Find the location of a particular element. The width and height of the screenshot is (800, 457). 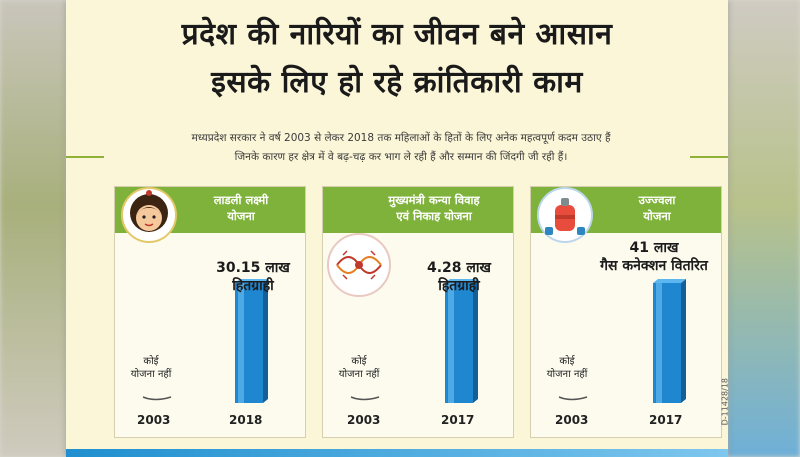

document-code: D-11428/18 is located at coordinates (724, 402).